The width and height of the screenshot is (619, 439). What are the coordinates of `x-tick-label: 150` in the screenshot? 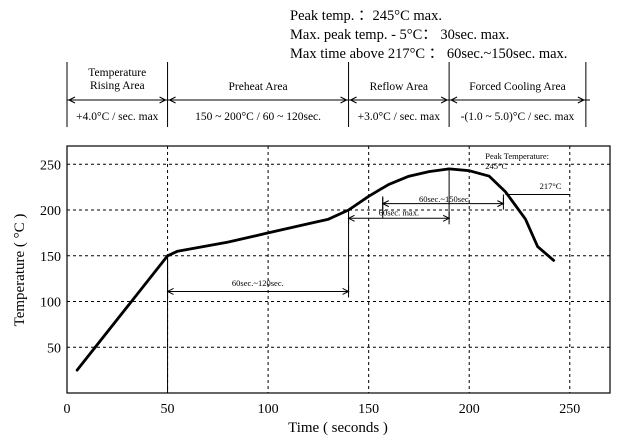 It's located at (368, 409).